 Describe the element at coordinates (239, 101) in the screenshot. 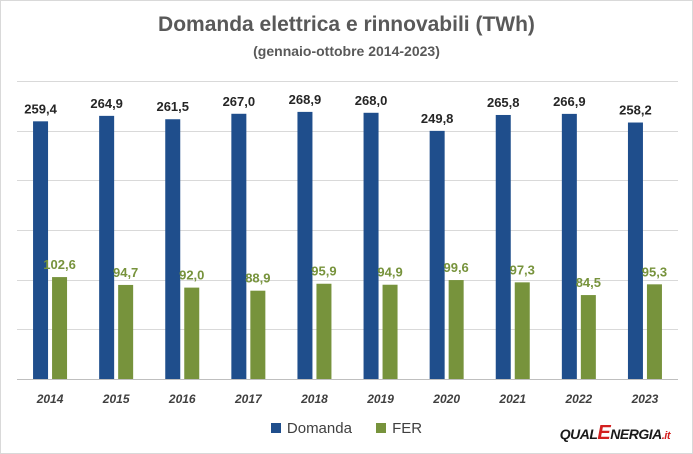

I see `data-label-domanda-2017: 267,0` at that location.